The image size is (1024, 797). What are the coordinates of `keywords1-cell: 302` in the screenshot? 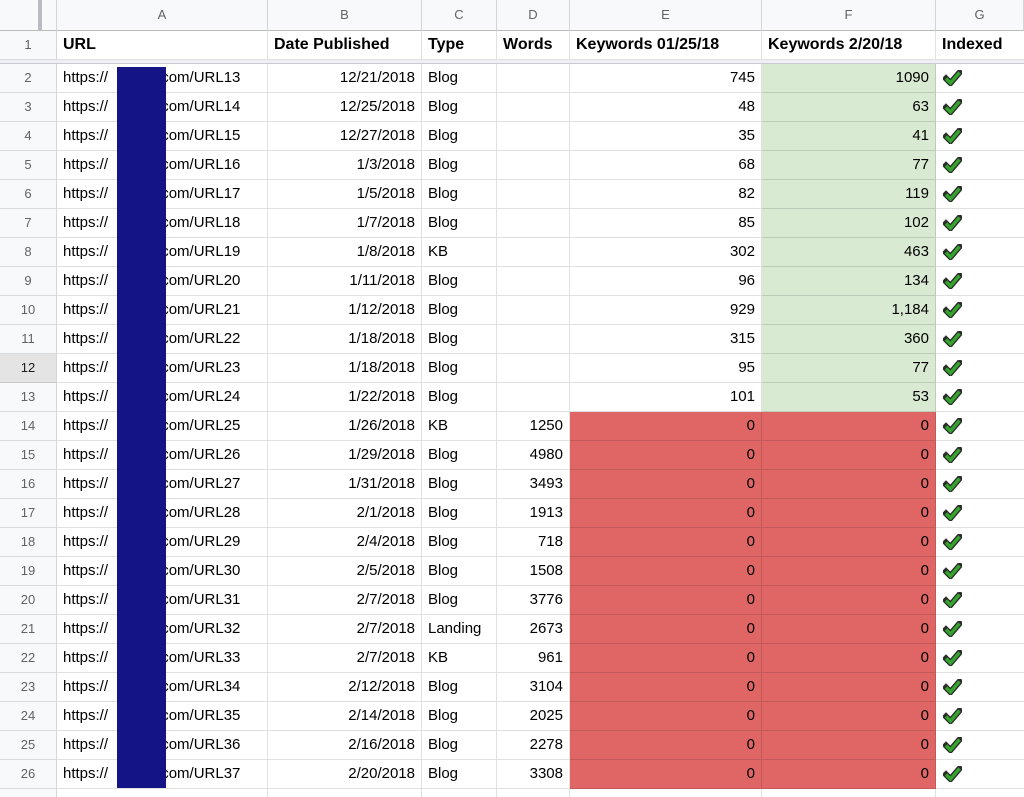 It's located at (666, 252).